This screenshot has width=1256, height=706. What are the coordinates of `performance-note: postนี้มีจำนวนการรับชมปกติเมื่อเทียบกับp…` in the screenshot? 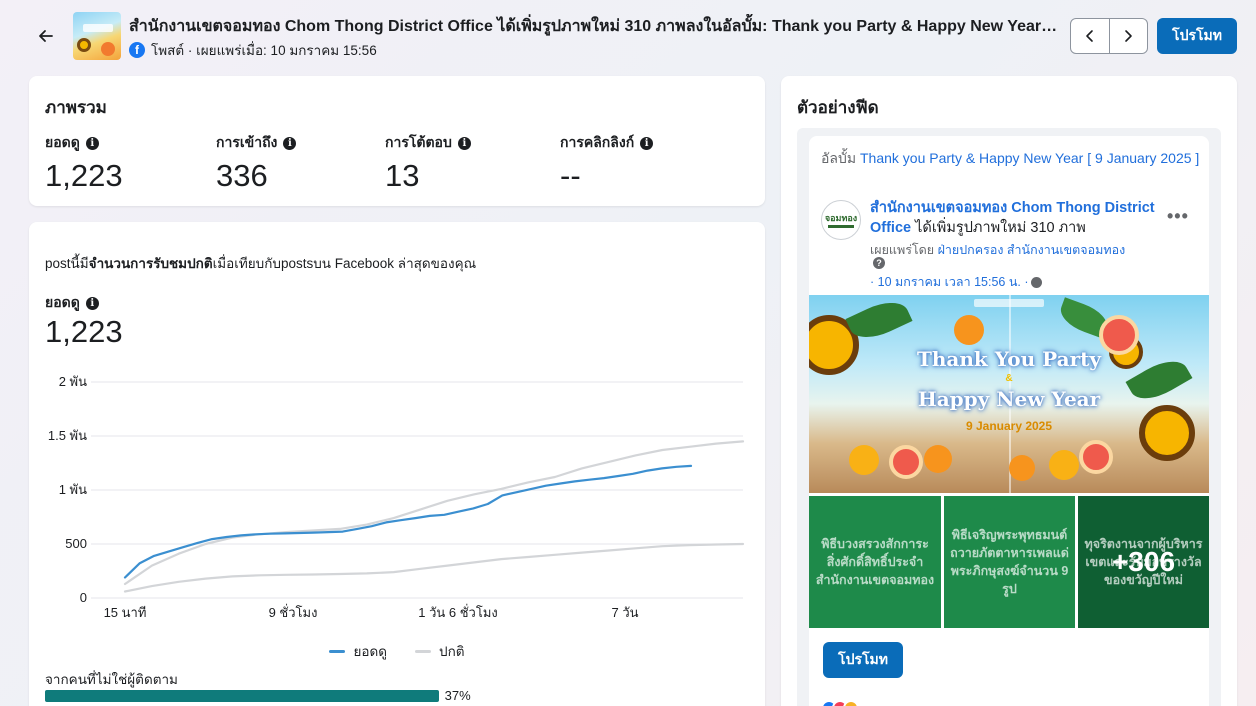 It's located at (260, 263).